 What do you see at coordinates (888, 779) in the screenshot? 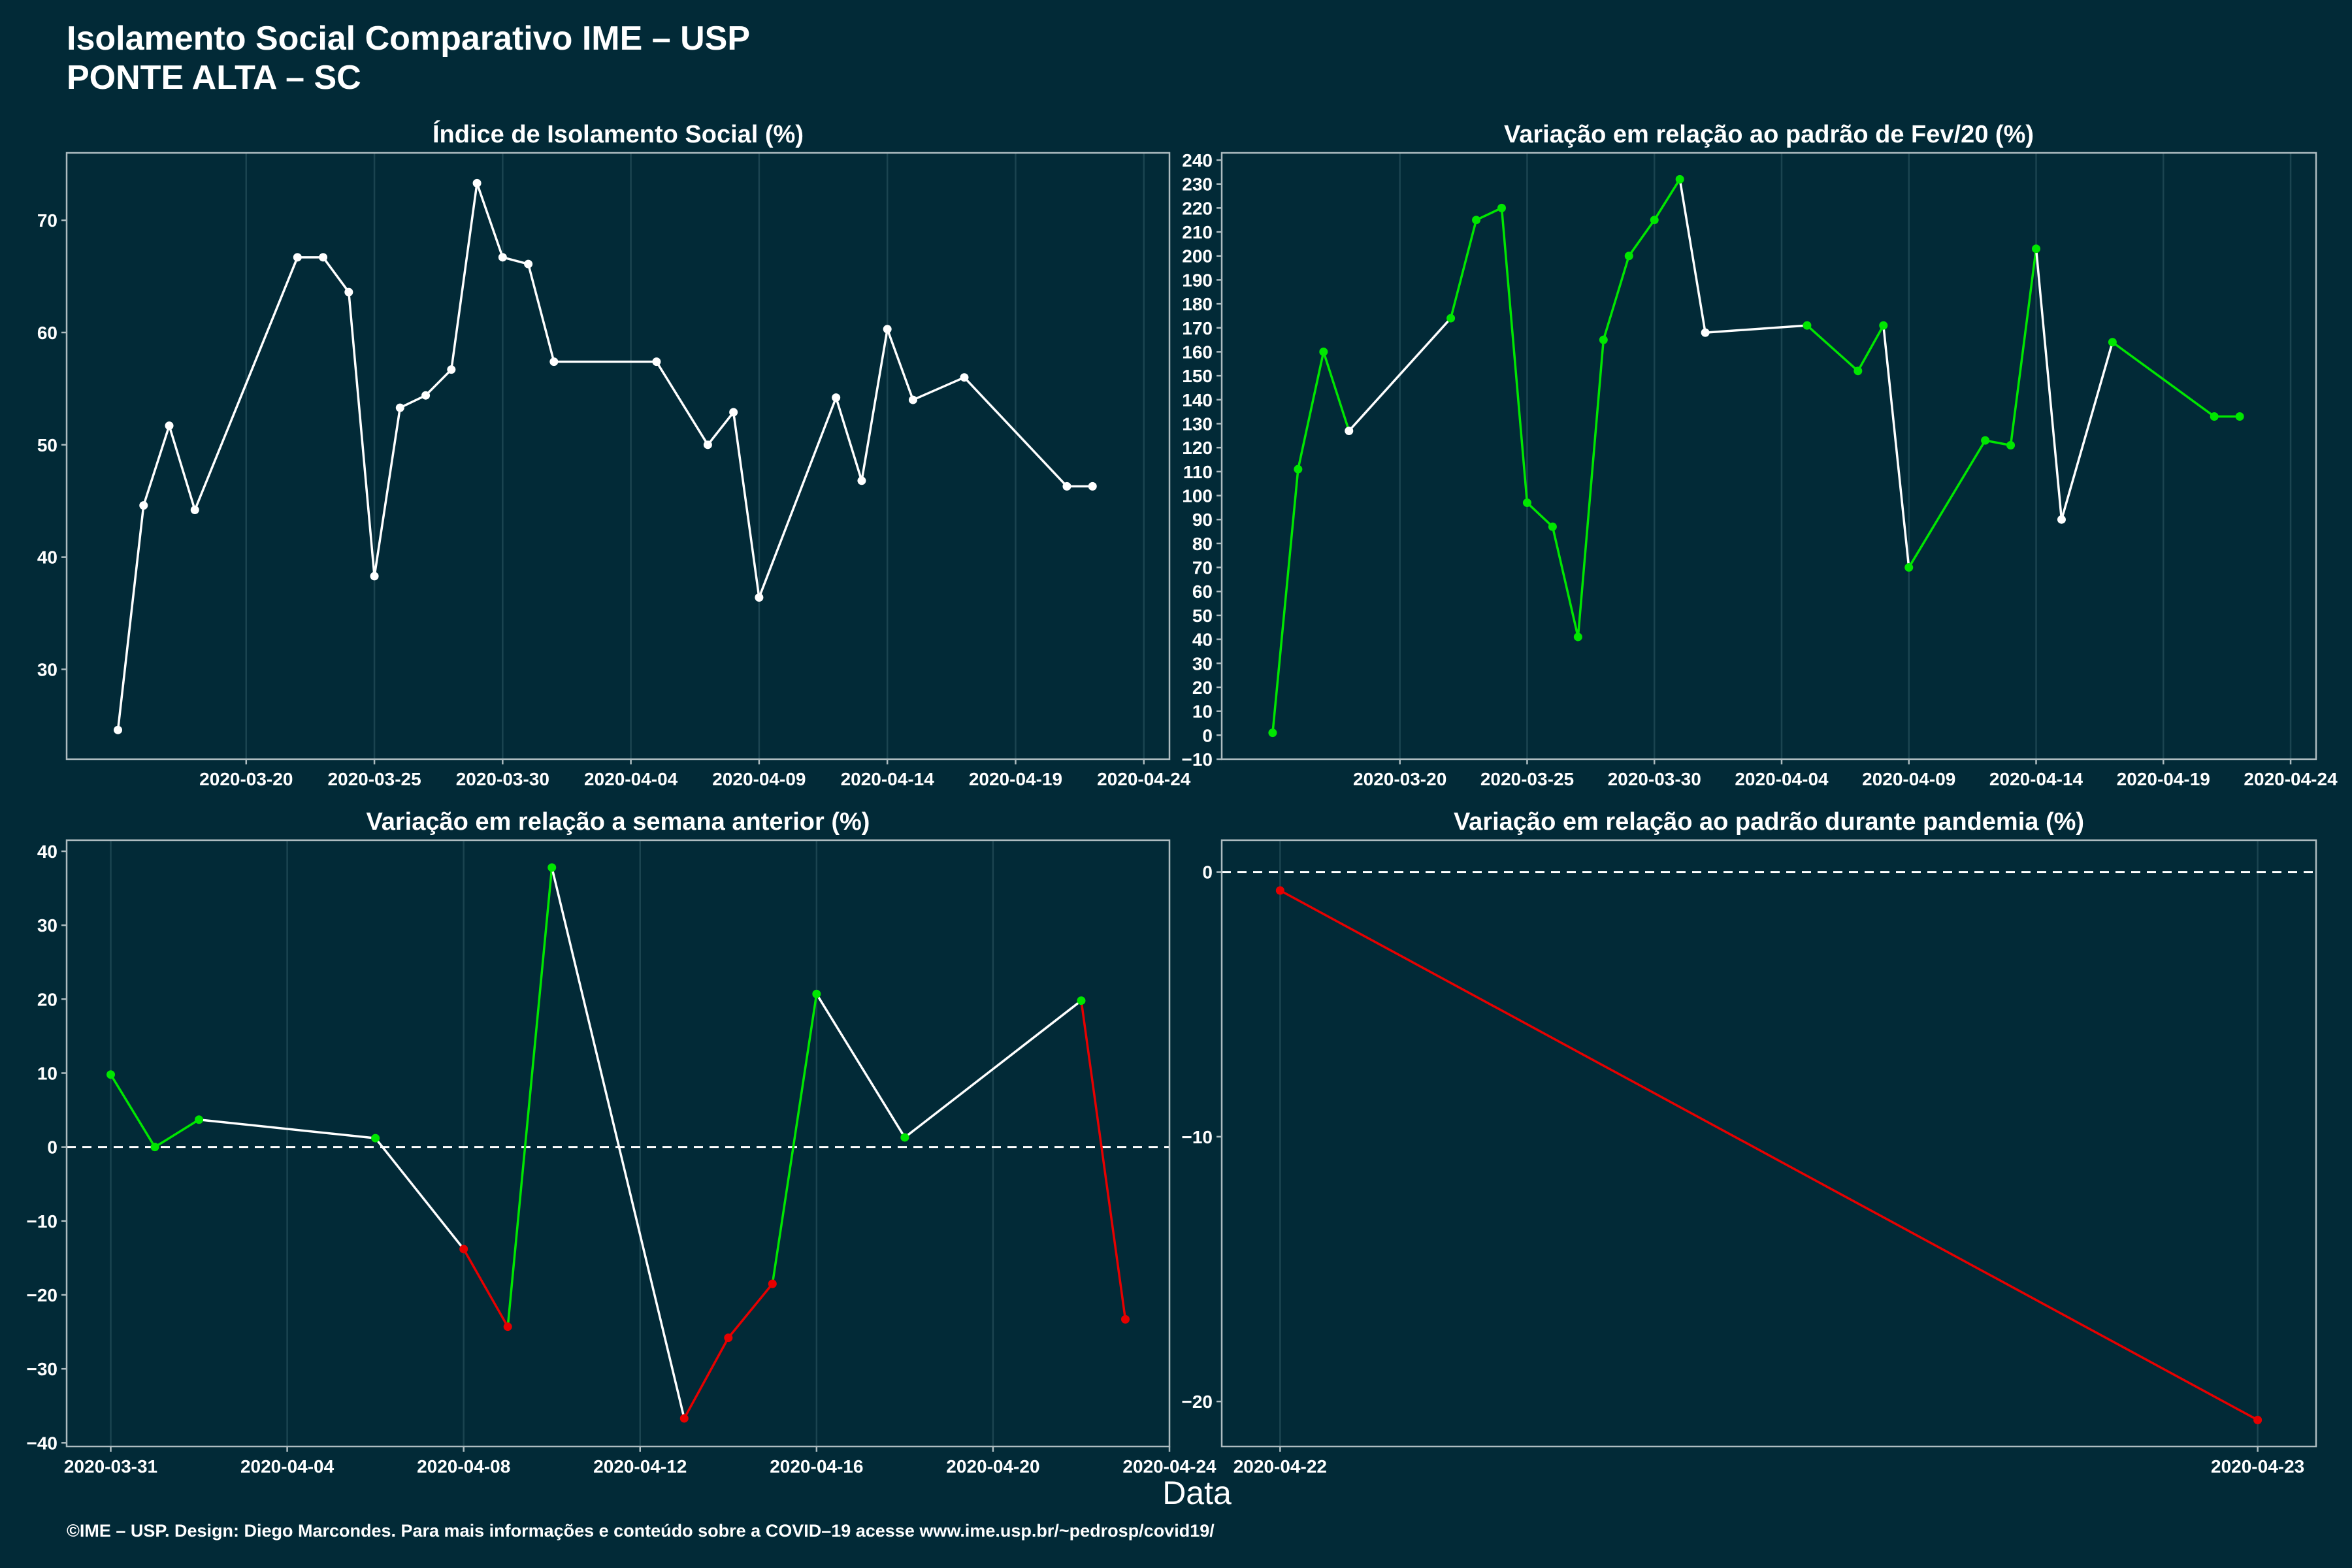
I see `x-tick-label: 2020-04-14` at bounding box center [888, 779].